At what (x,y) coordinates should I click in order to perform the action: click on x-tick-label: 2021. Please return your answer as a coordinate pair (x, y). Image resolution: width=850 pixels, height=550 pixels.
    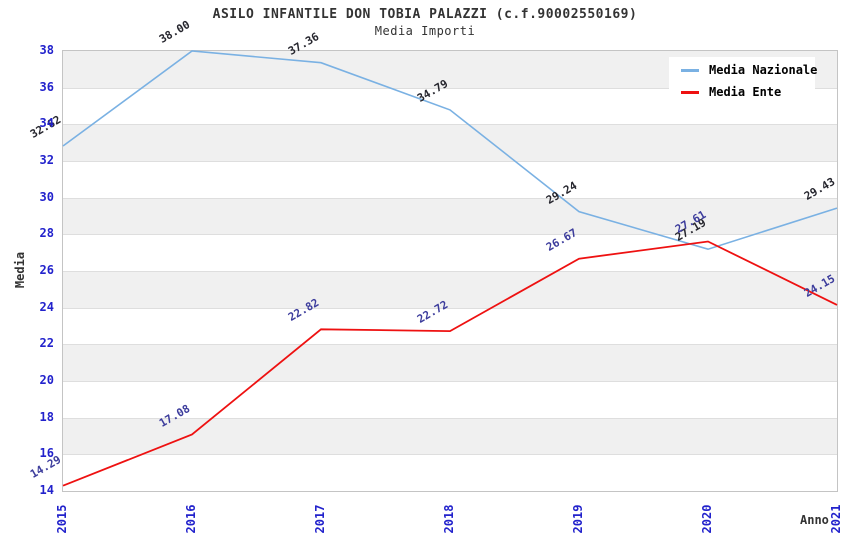
    Looking at the image, I should click on (836, 519).